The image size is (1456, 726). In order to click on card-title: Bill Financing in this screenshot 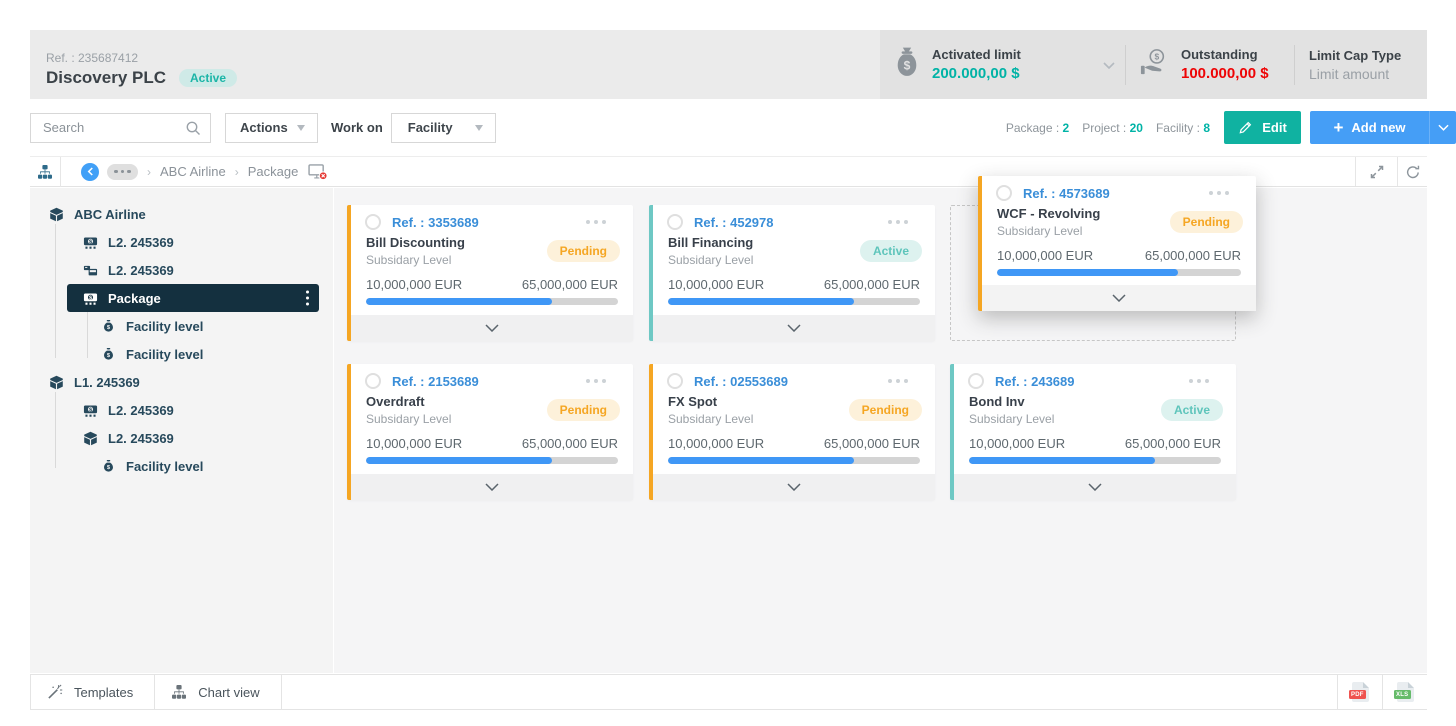, I will do `click(711, 242)`.